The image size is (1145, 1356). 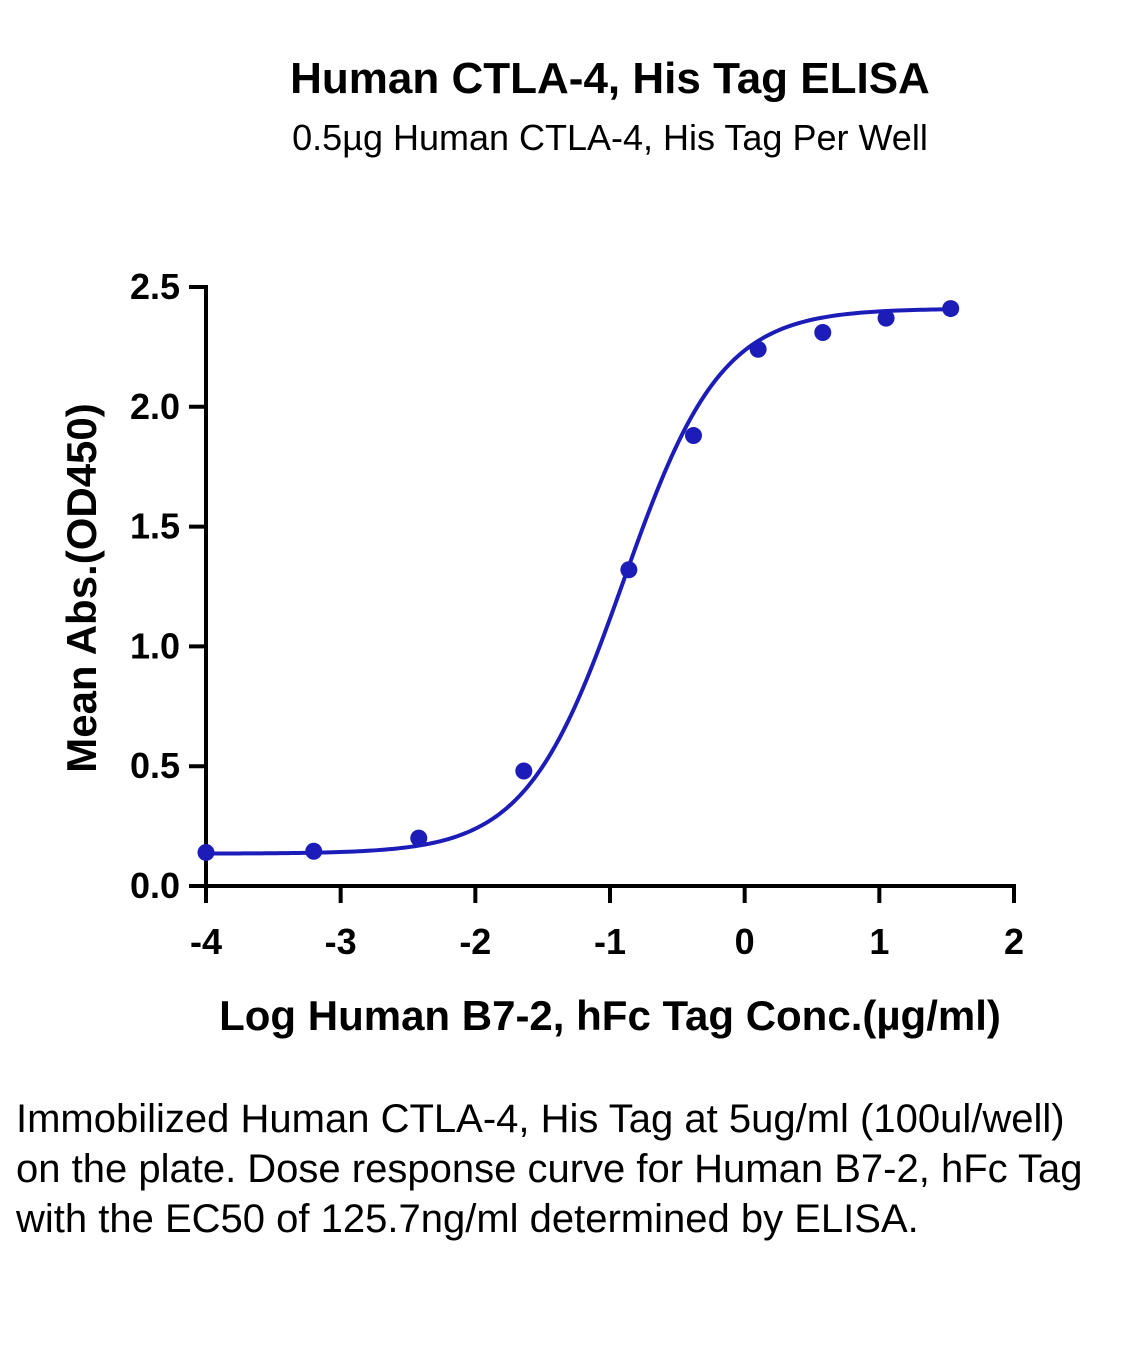 What do you see at coordinates (341, 941) in the screenshot?
I see `x-tick-label: -3` at bounding box center [341, 941].